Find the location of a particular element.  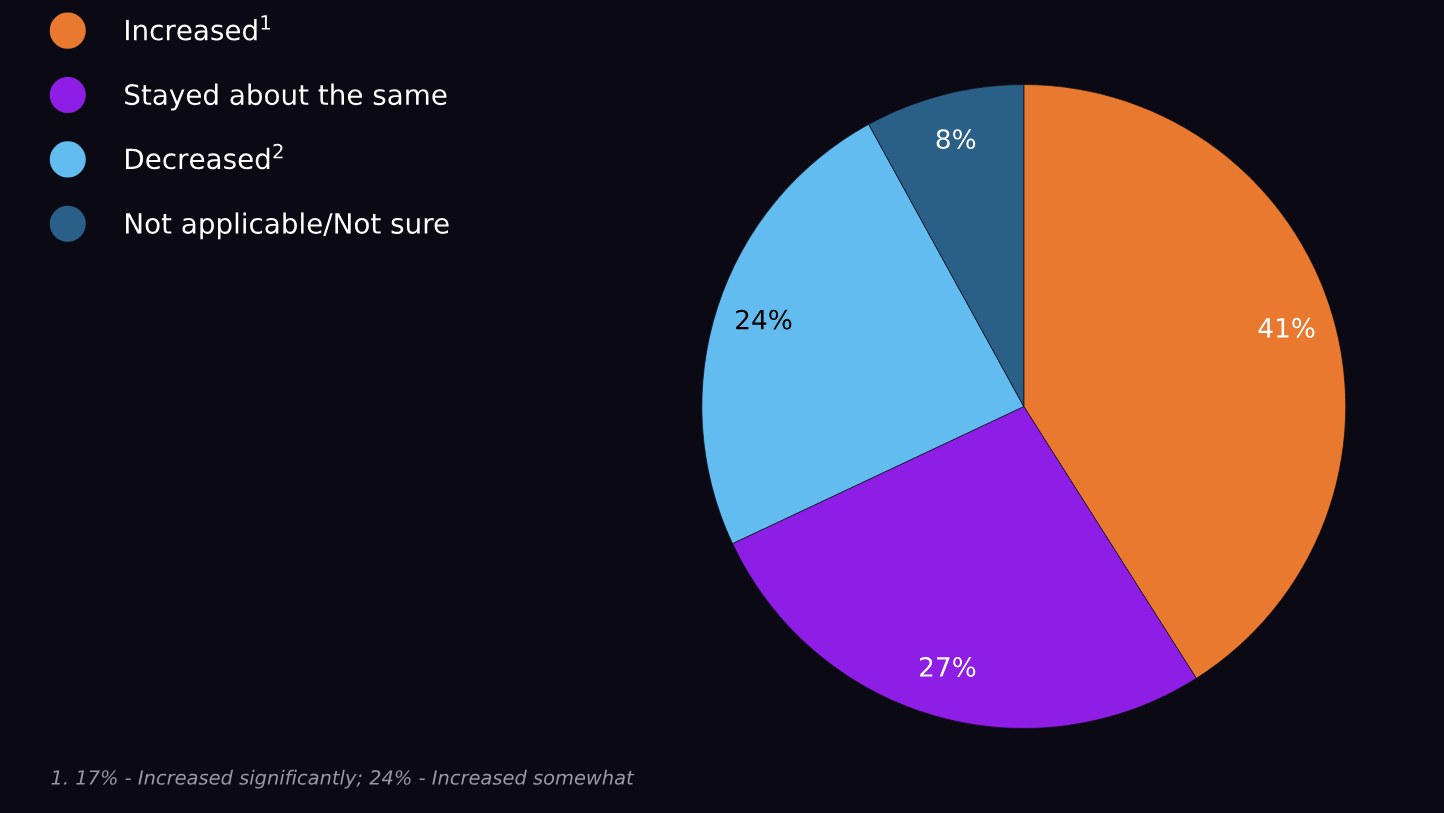

data-label: 41% is located at coordinates (1286, 327).